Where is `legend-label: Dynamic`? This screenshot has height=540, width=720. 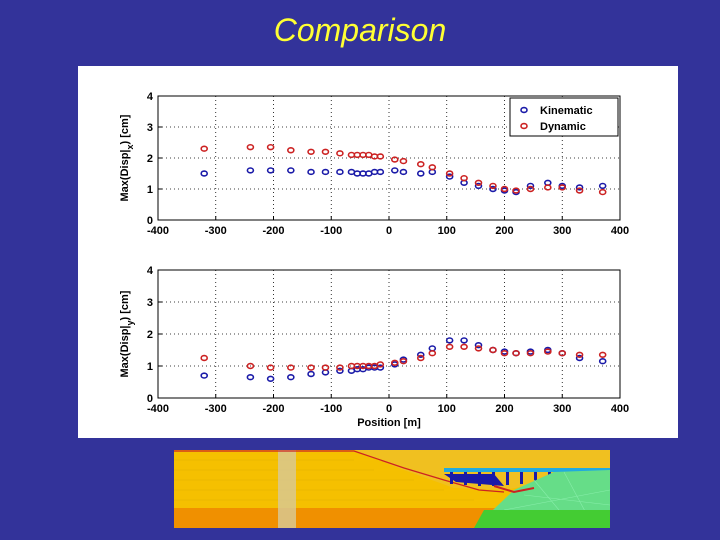 legend-label: Dynamic is located at coordinates (563, 127).